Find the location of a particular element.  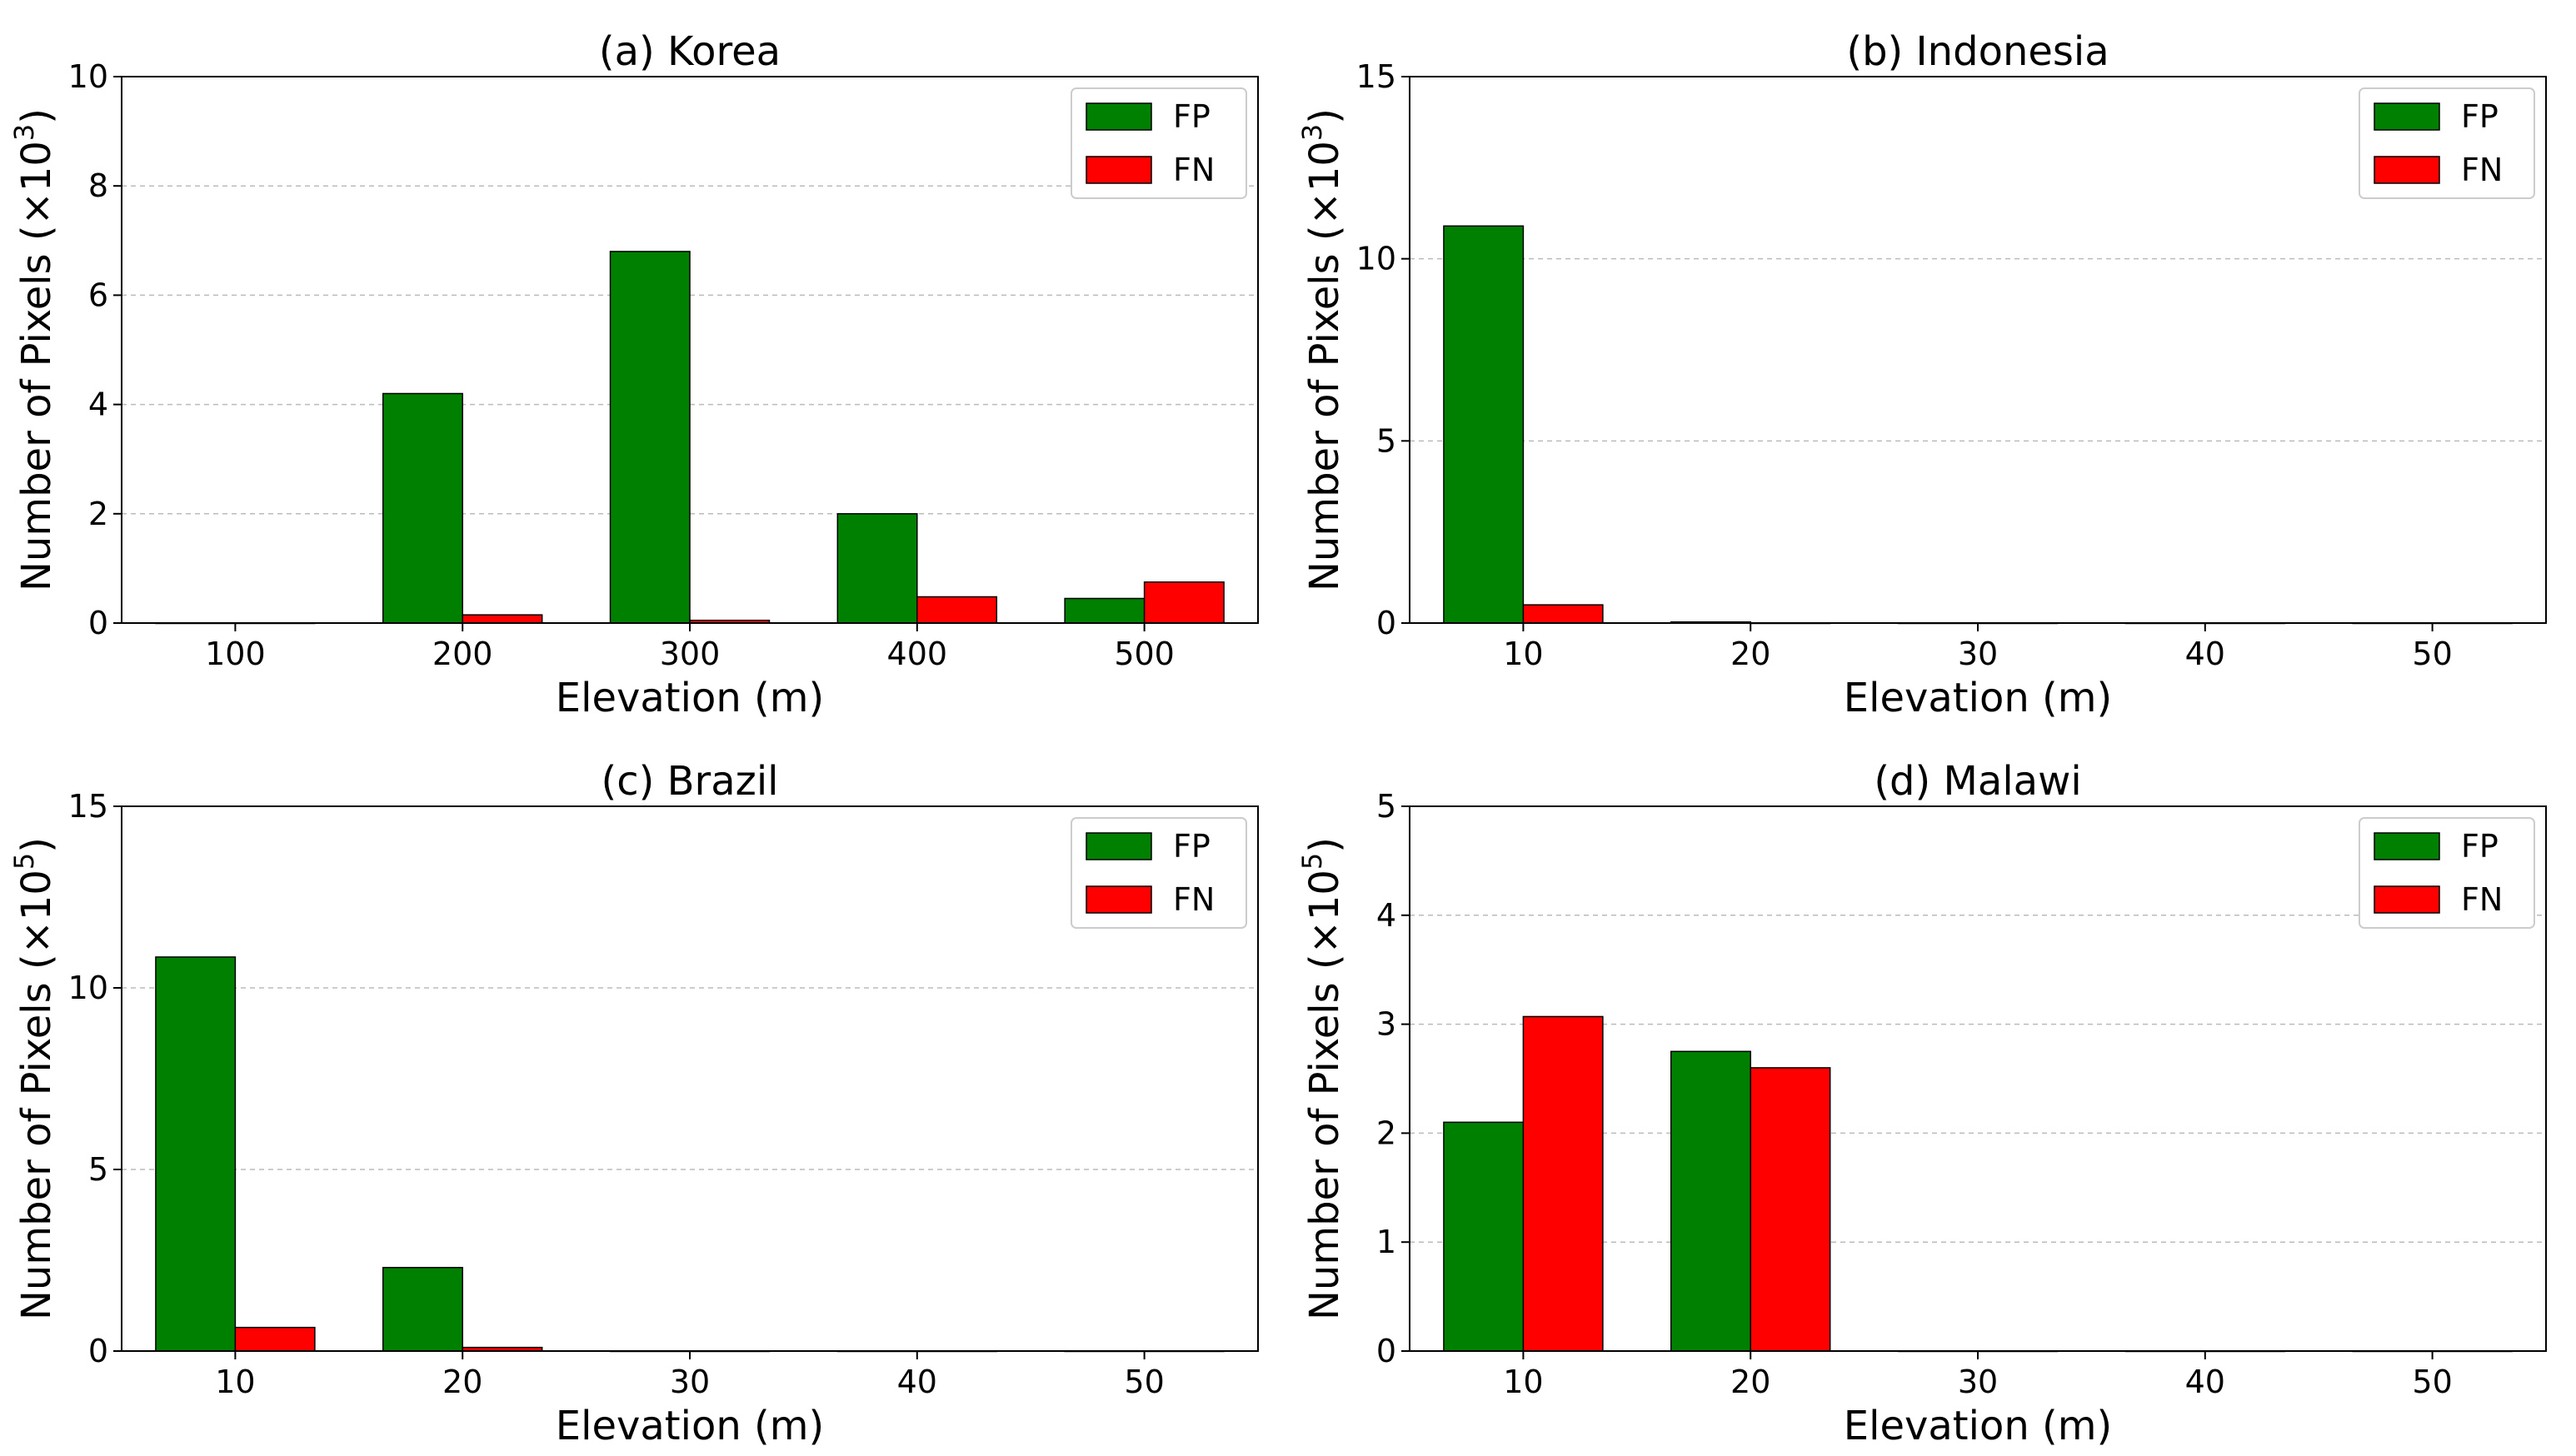

y-tick-label: 6 is located at coordinates (98, 295).